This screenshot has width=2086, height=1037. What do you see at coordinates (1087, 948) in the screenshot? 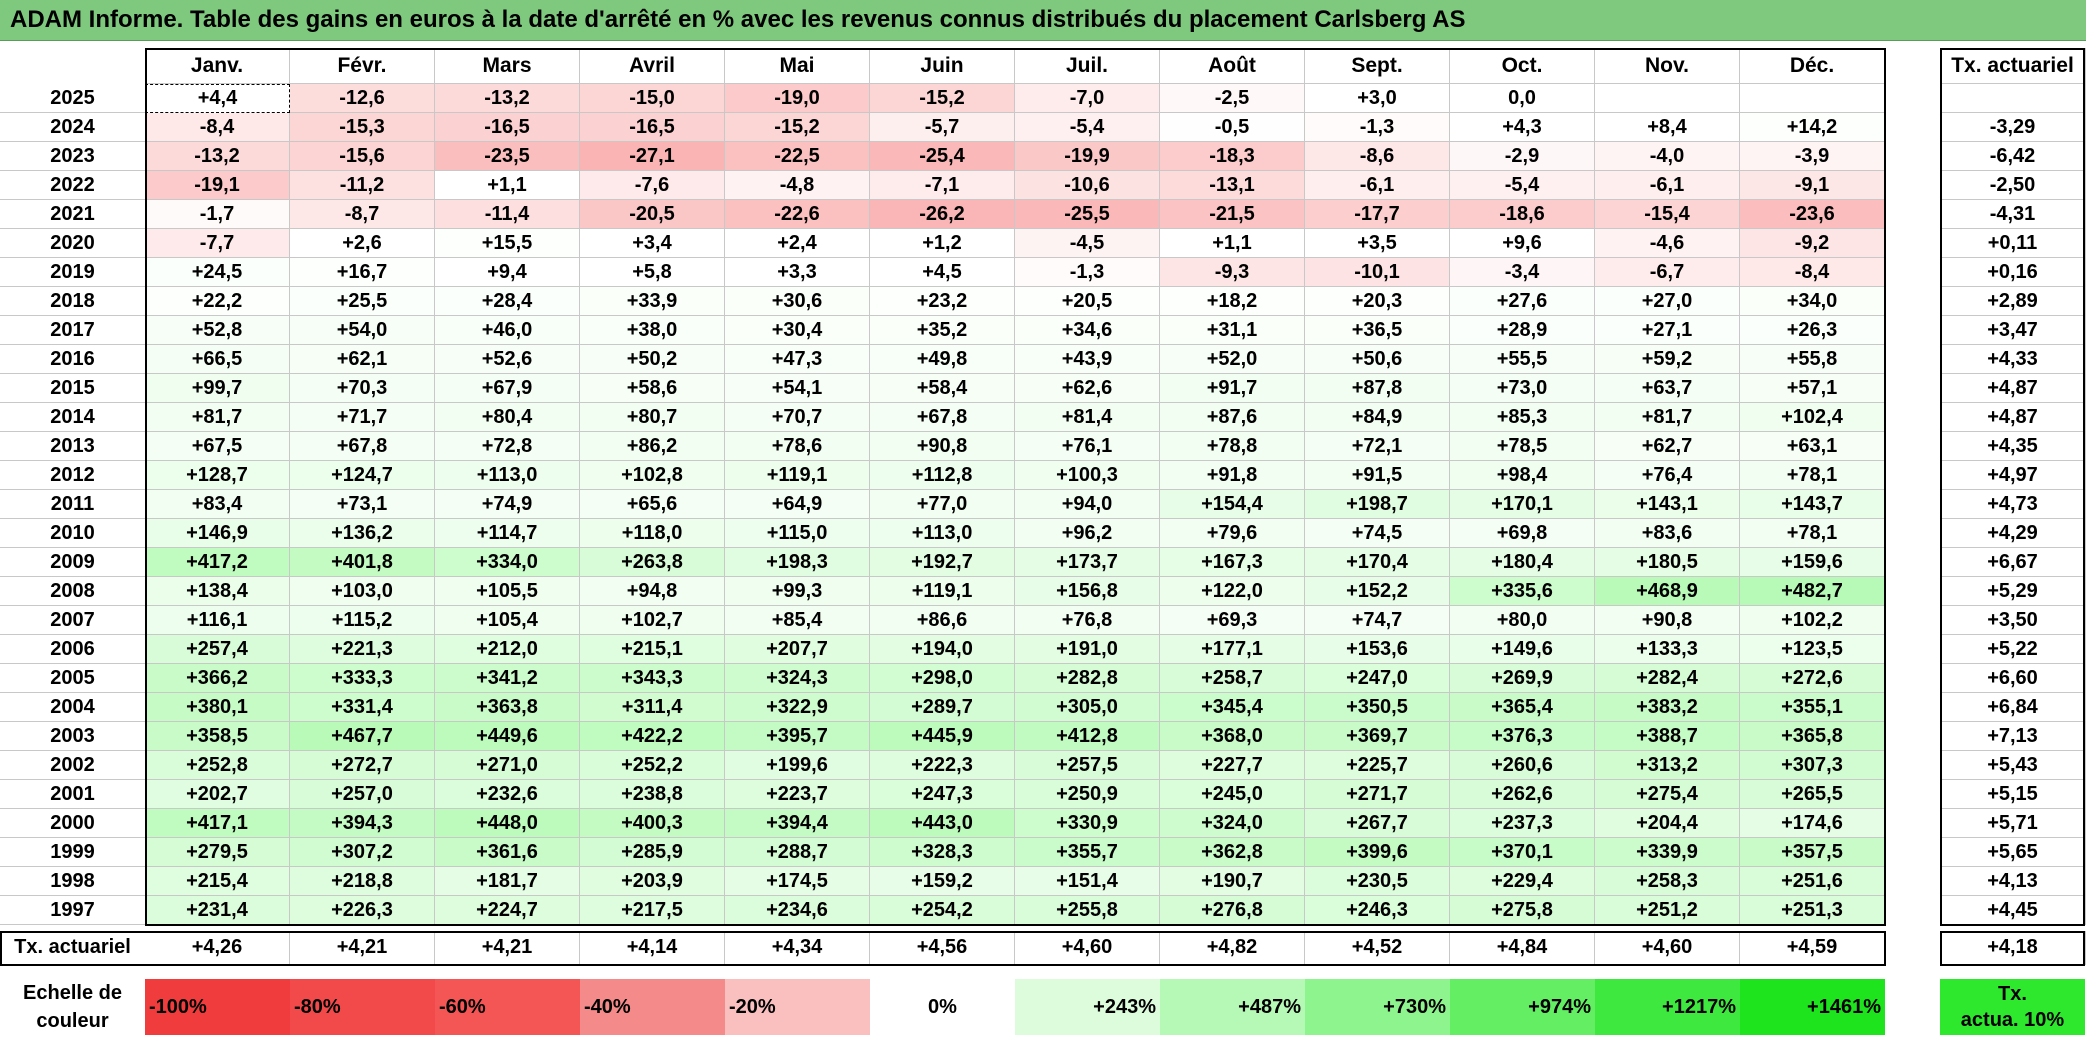
I see `summary-cell: +4,60` at bounding box center [1087, 948].